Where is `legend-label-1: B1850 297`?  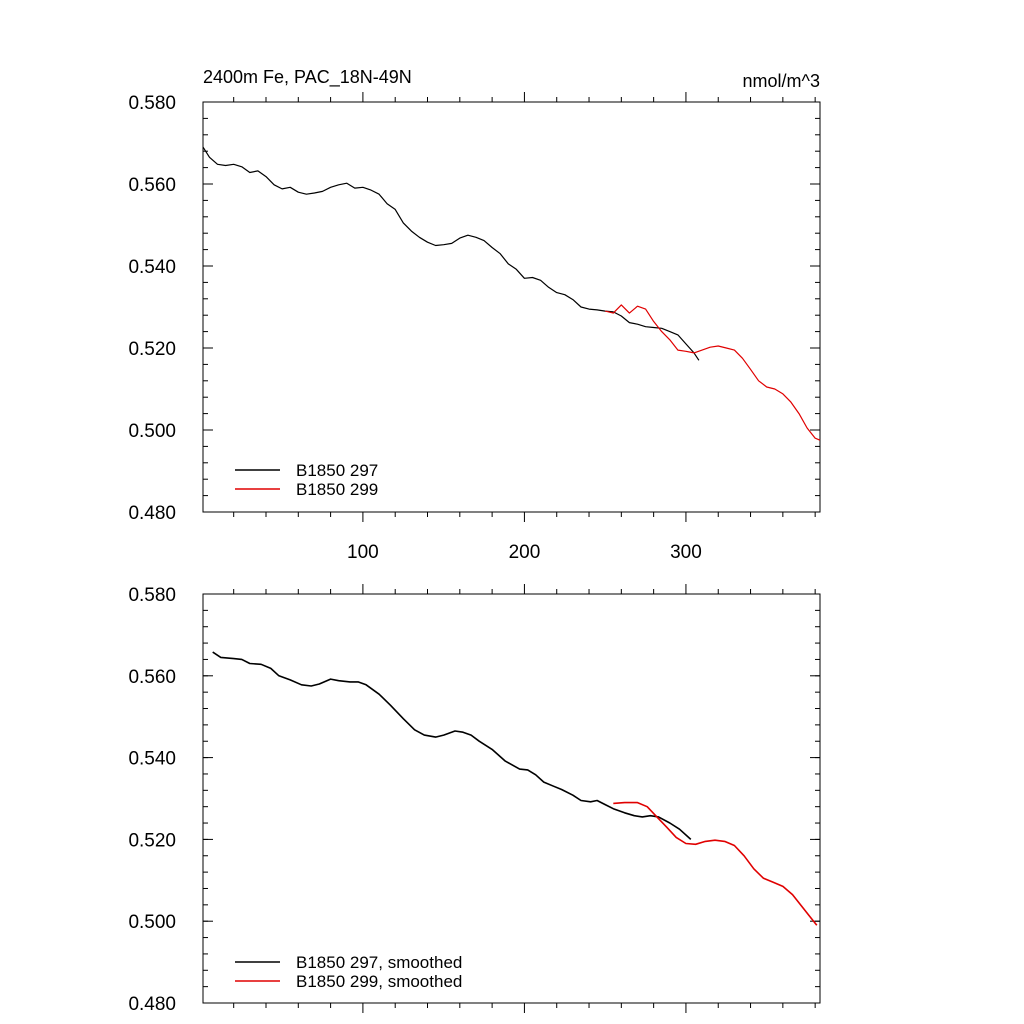 legend-label-1: B1850 297 is located at coordinates (337, 470).